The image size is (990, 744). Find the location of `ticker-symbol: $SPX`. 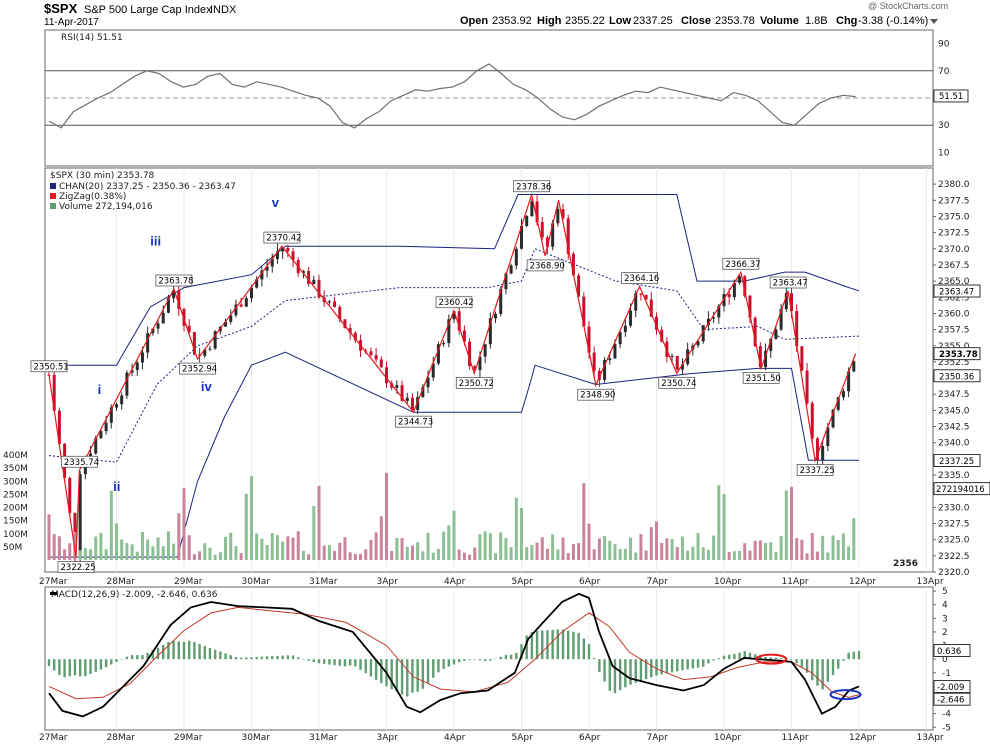

ticker-symbol: $SPX is located at coordinates (61, 8).